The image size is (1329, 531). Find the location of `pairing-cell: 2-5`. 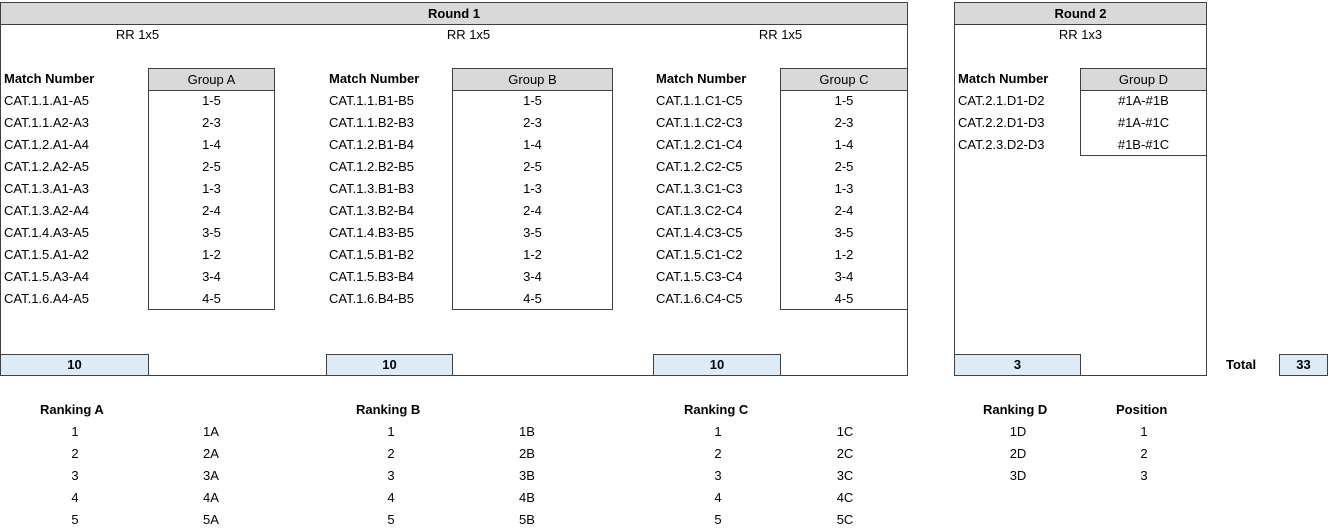

pairing-cell: 2-5 is located at coordinates (844, 166).